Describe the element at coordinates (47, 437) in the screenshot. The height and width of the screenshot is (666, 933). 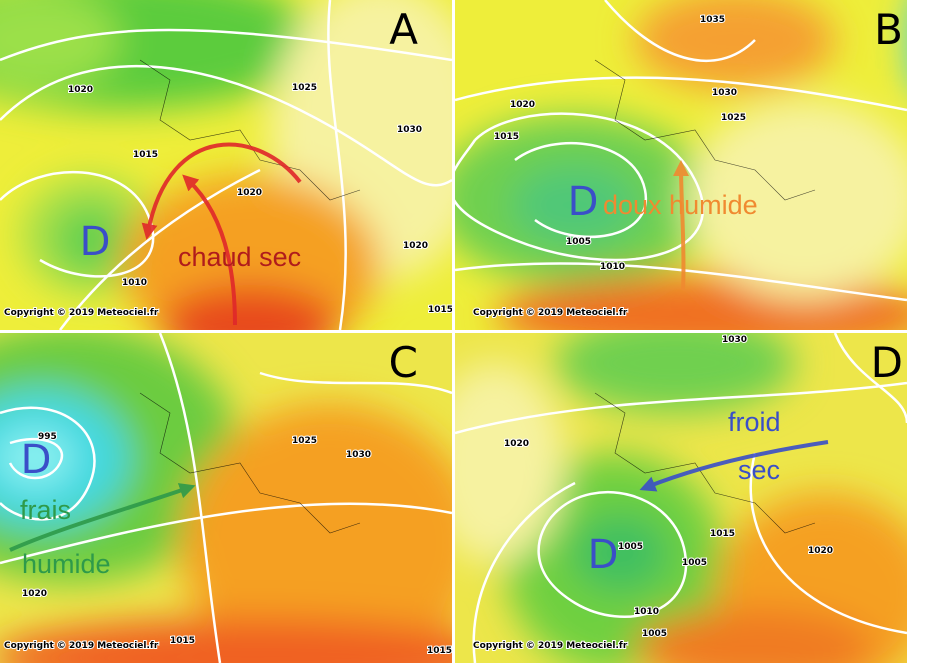
I see `isobar-label: 995` at that location.